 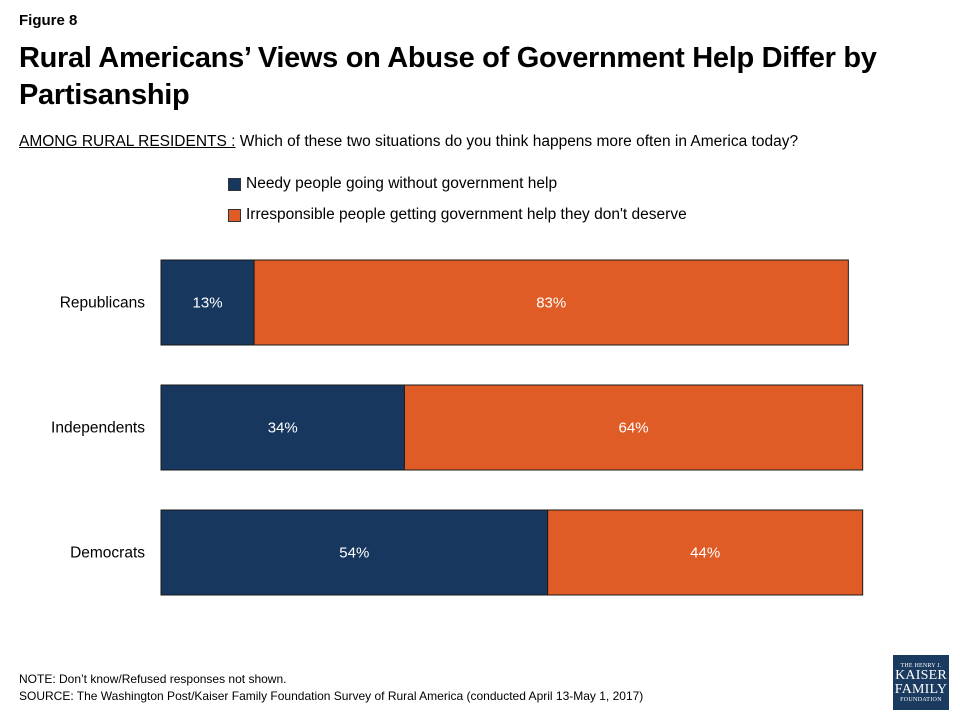 I want to click on data-label-republicans-series-1: 13%, so click(x=208, y=303).